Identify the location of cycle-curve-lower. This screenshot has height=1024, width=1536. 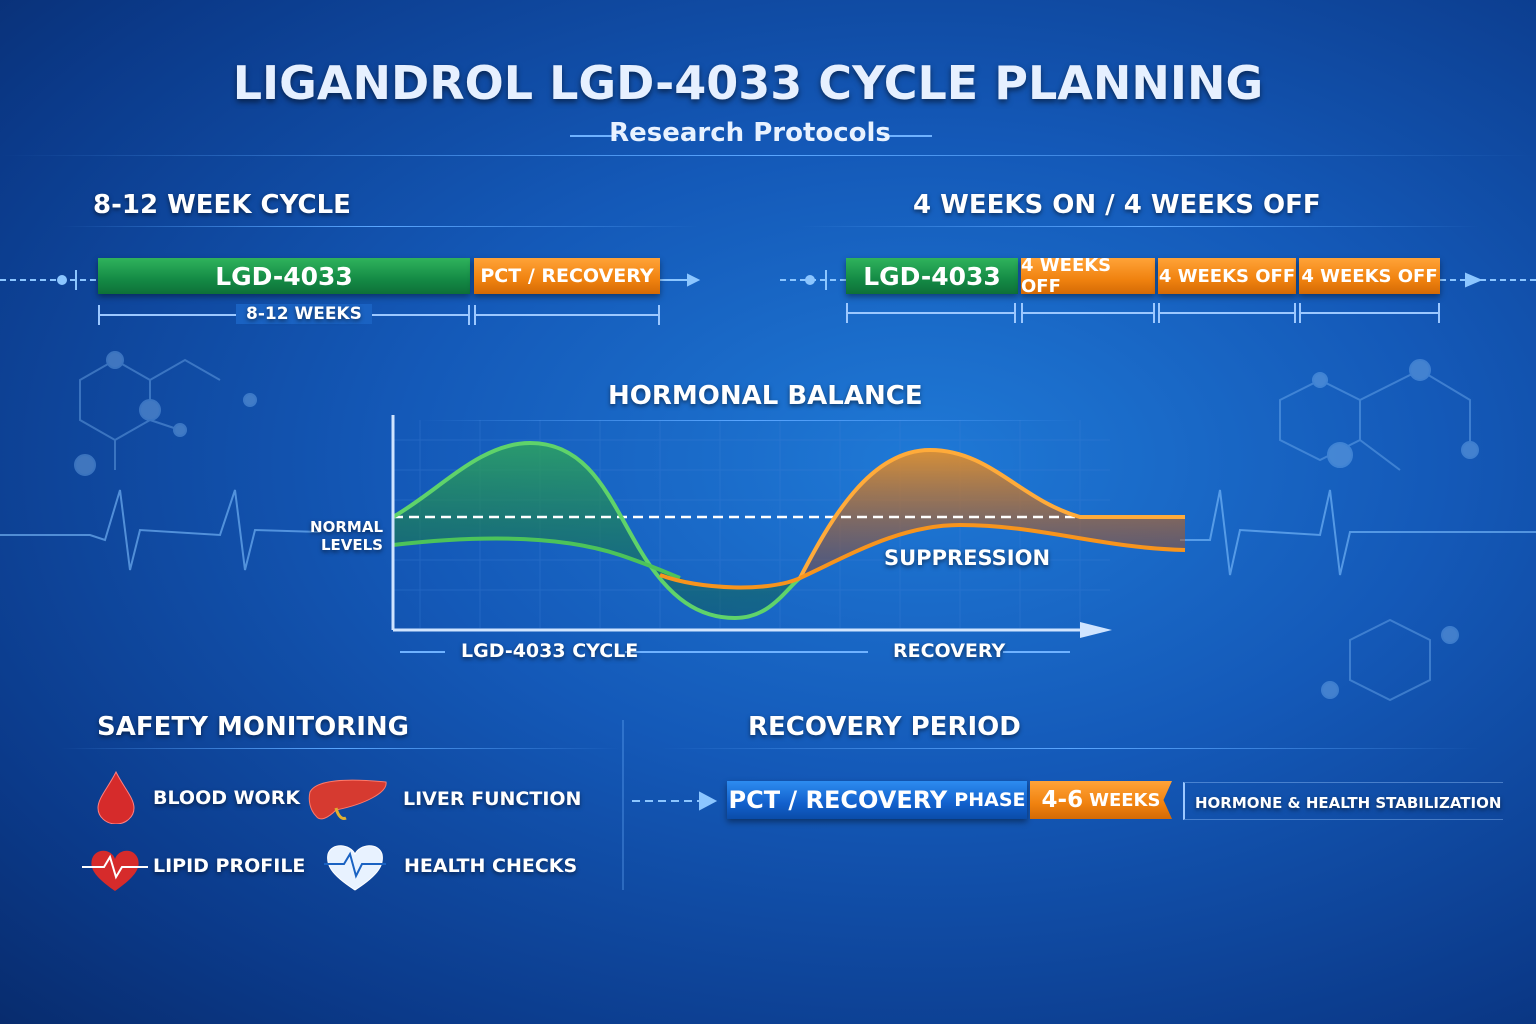
(536, 558).